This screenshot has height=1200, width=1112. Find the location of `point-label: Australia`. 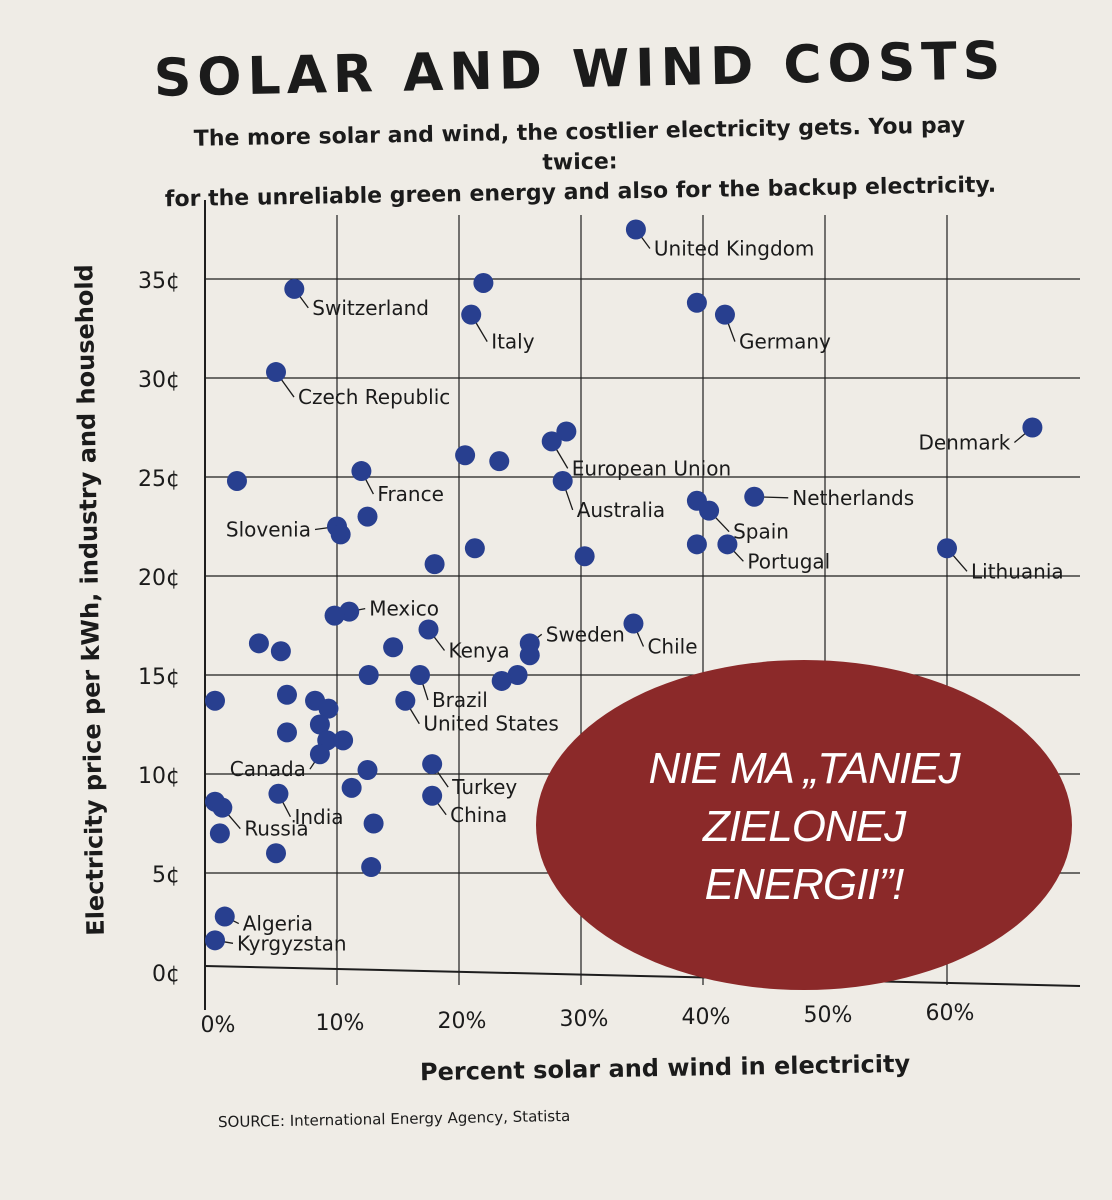

point-label: Australia is located at coordinates (621, 510).